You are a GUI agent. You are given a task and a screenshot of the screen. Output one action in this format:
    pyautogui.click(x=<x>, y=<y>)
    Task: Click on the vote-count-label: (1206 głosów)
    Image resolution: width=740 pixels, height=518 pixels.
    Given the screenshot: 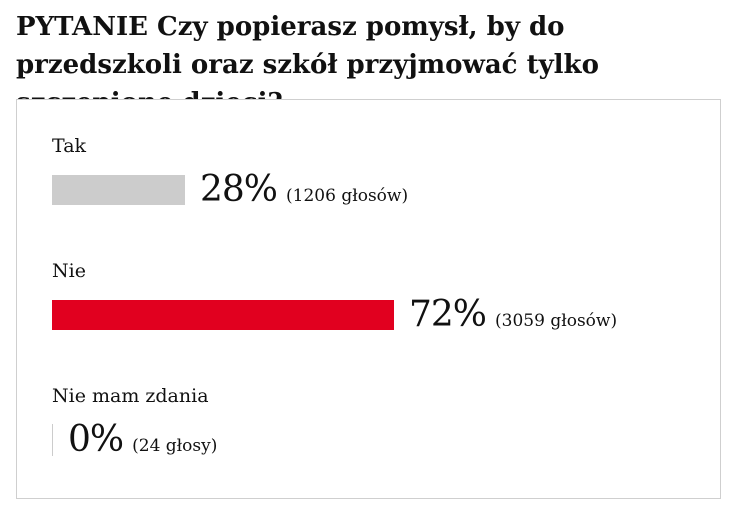 What is the action you would take?
    pyautogui.click(x=347, y=196)
    